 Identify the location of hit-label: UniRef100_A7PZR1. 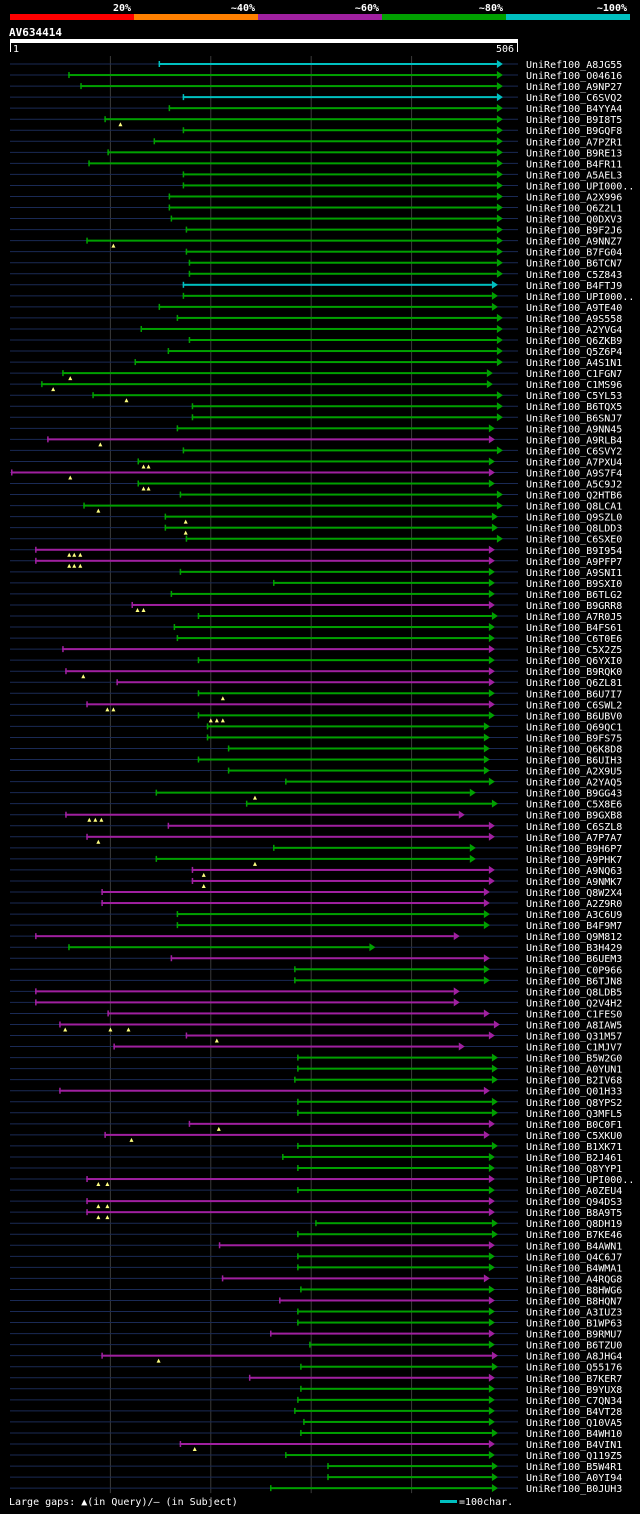
(574, 142).